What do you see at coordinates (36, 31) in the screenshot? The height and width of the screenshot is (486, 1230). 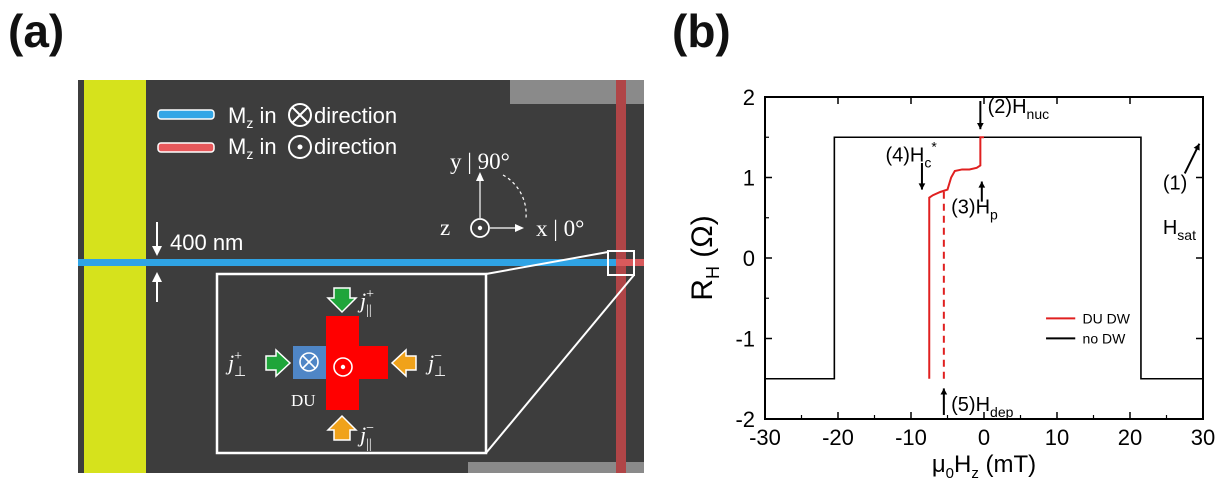 I see `panel-a-label: (a)` at bounding box center [36, 31].